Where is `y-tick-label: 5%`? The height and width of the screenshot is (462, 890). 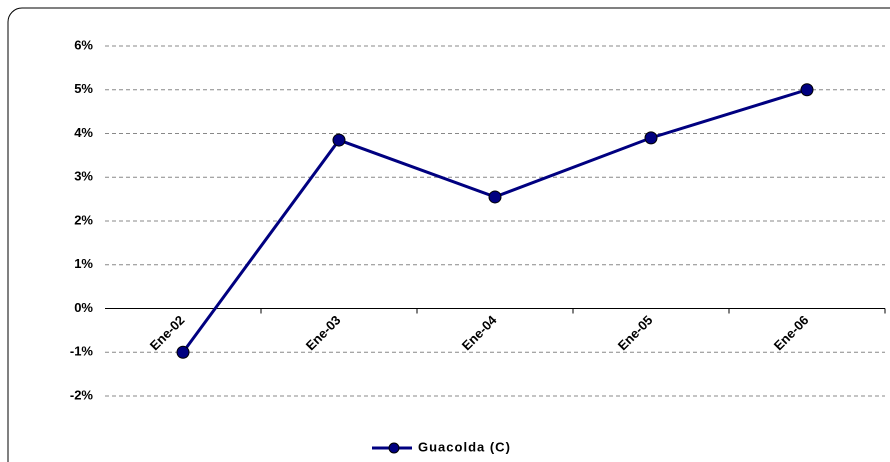
y-tick-label: 5% is located at coordinates (83, 88).